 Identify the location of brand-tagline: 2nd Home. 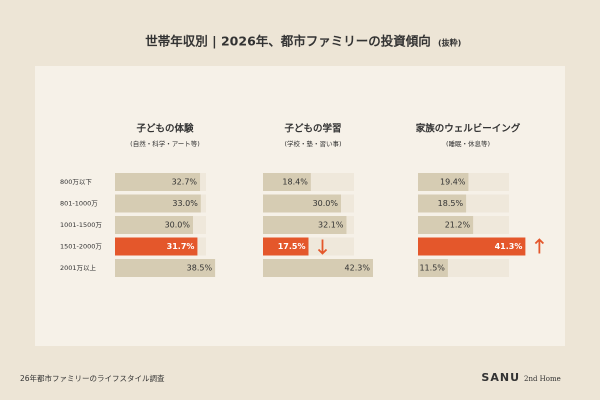
(542, 379).